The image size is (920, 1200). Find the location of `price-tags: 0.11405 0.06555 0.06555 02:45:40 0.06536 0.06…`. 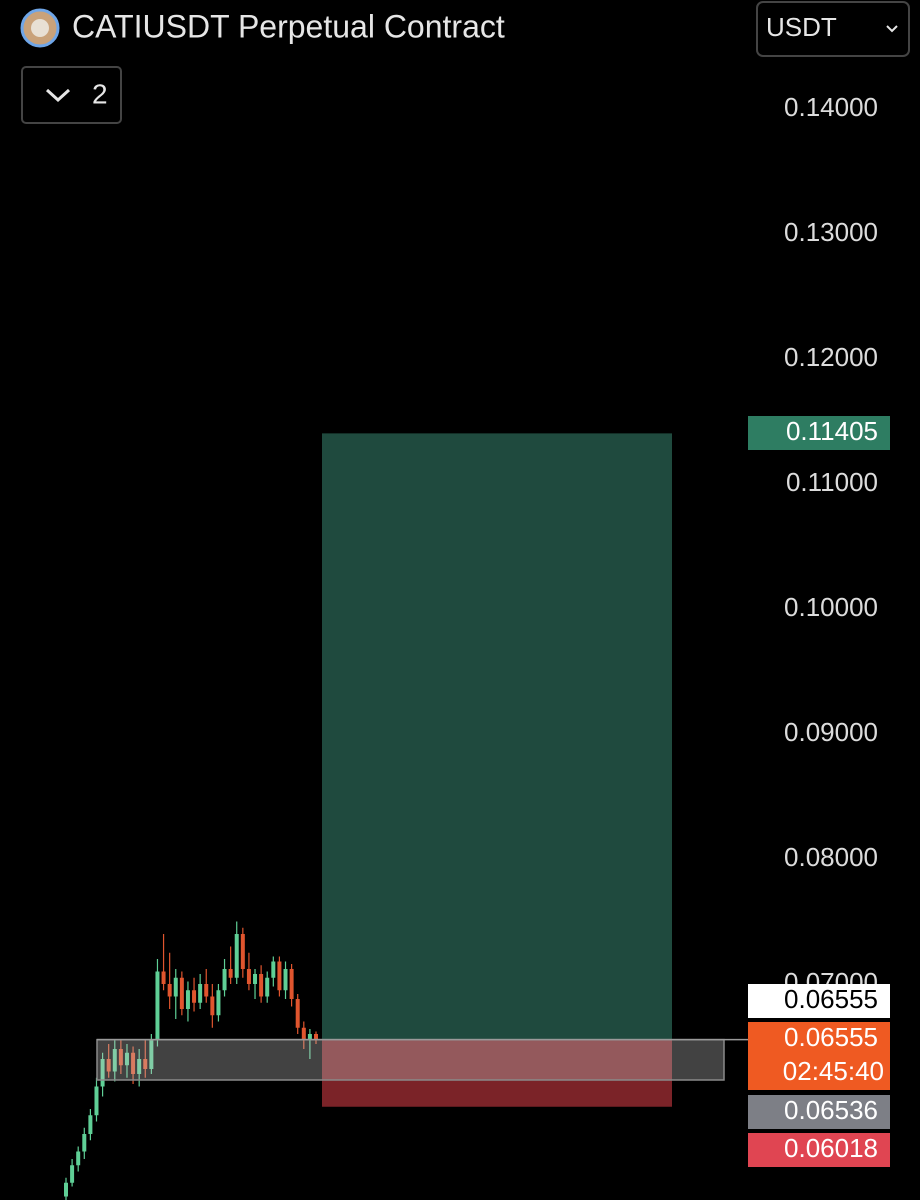

price-tags: 0.11405 0.06555 0.06555 02:45:40 0.06536 0.06… is located at coordinates (819, 791).